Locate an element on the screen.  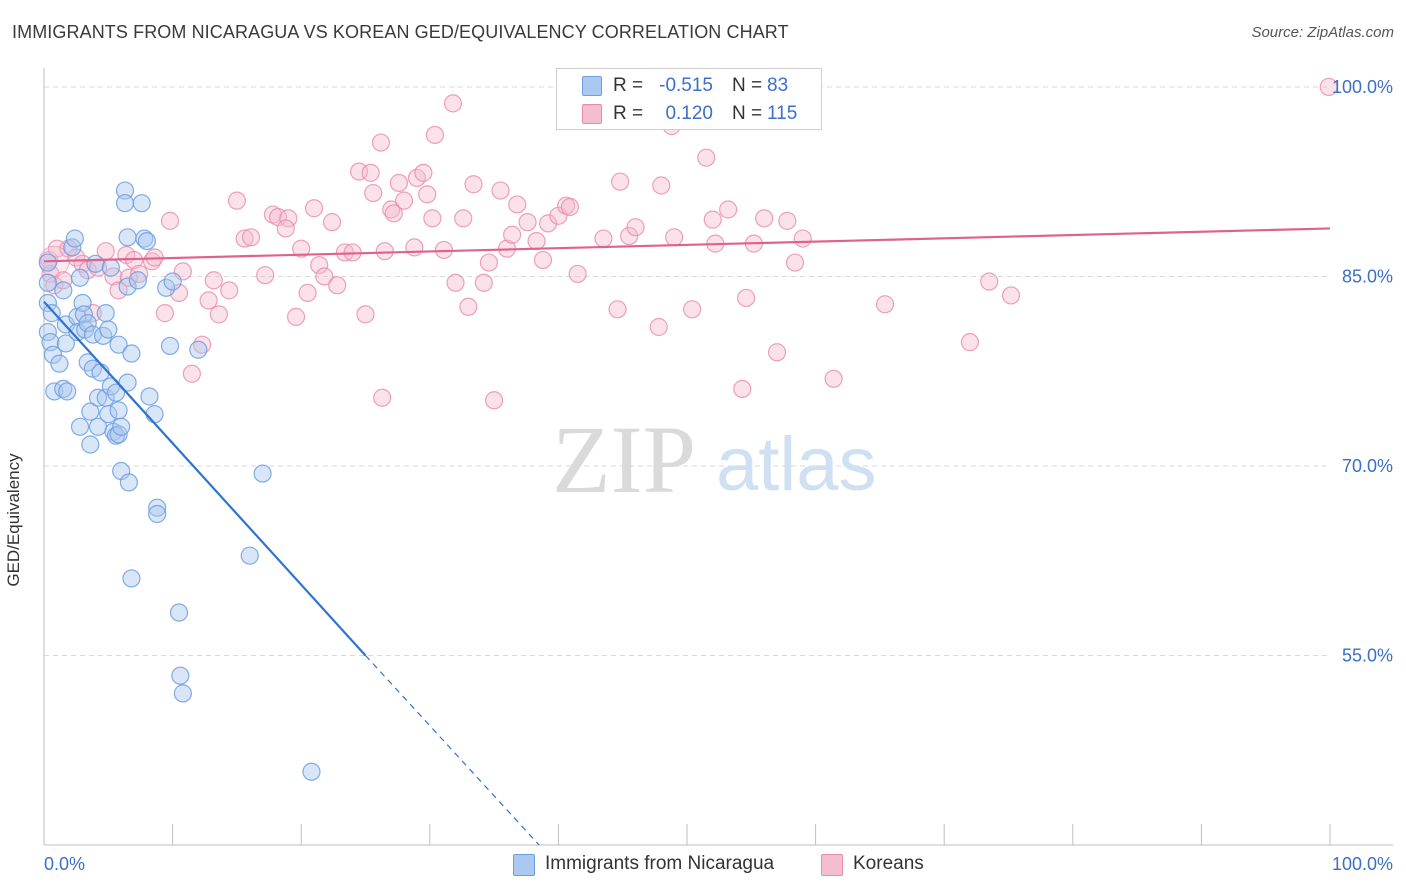
series-legend: Immigrants from Nicaragua Koreans is located at coordinates (703, 865).